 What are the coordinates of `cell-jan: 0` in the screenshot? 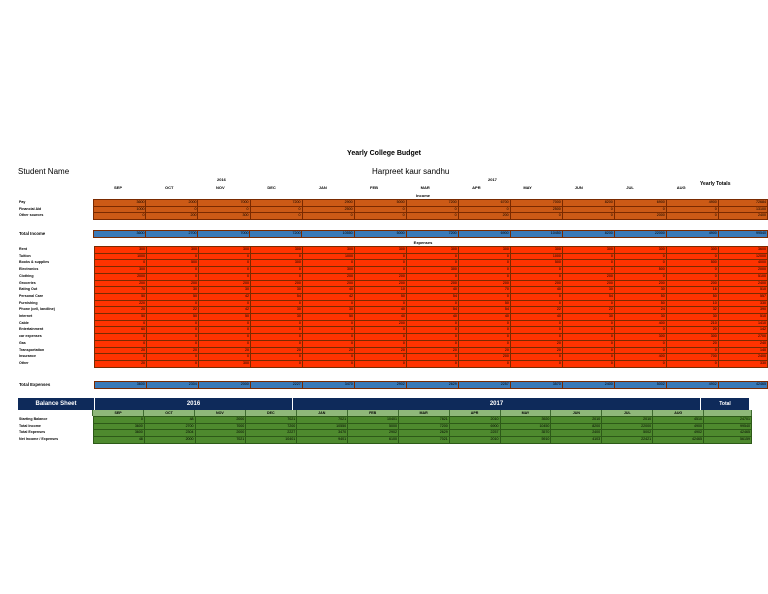 It's located at (328, 216).